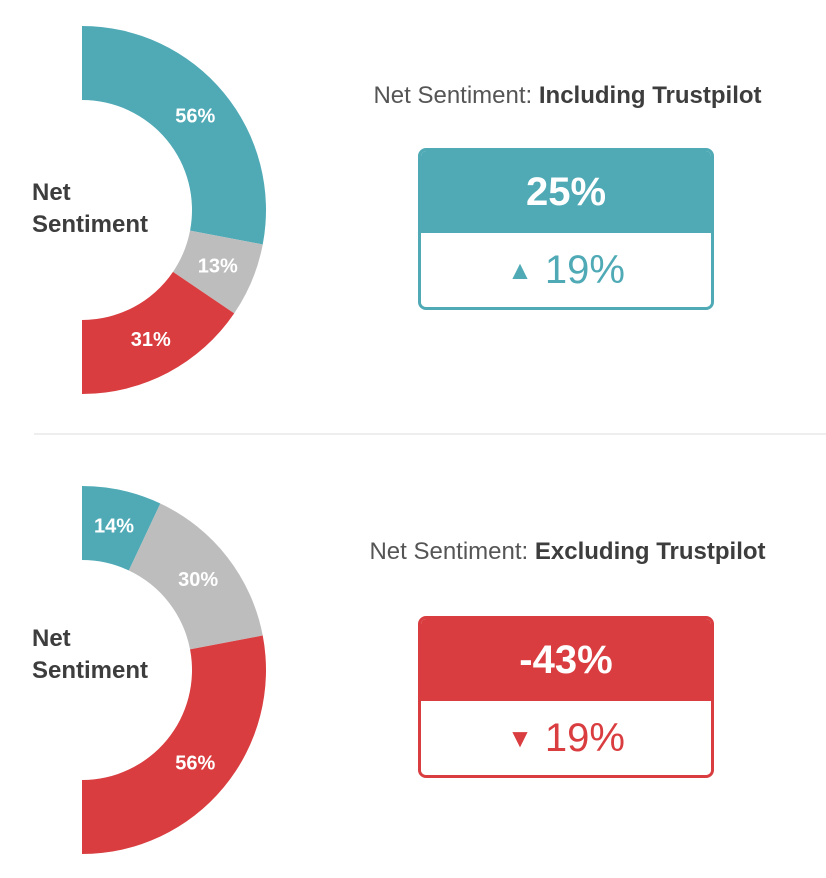  Describe the element at coordinates (566, 660) in the screenshot. I see `kpi-value: -43%` at that location.